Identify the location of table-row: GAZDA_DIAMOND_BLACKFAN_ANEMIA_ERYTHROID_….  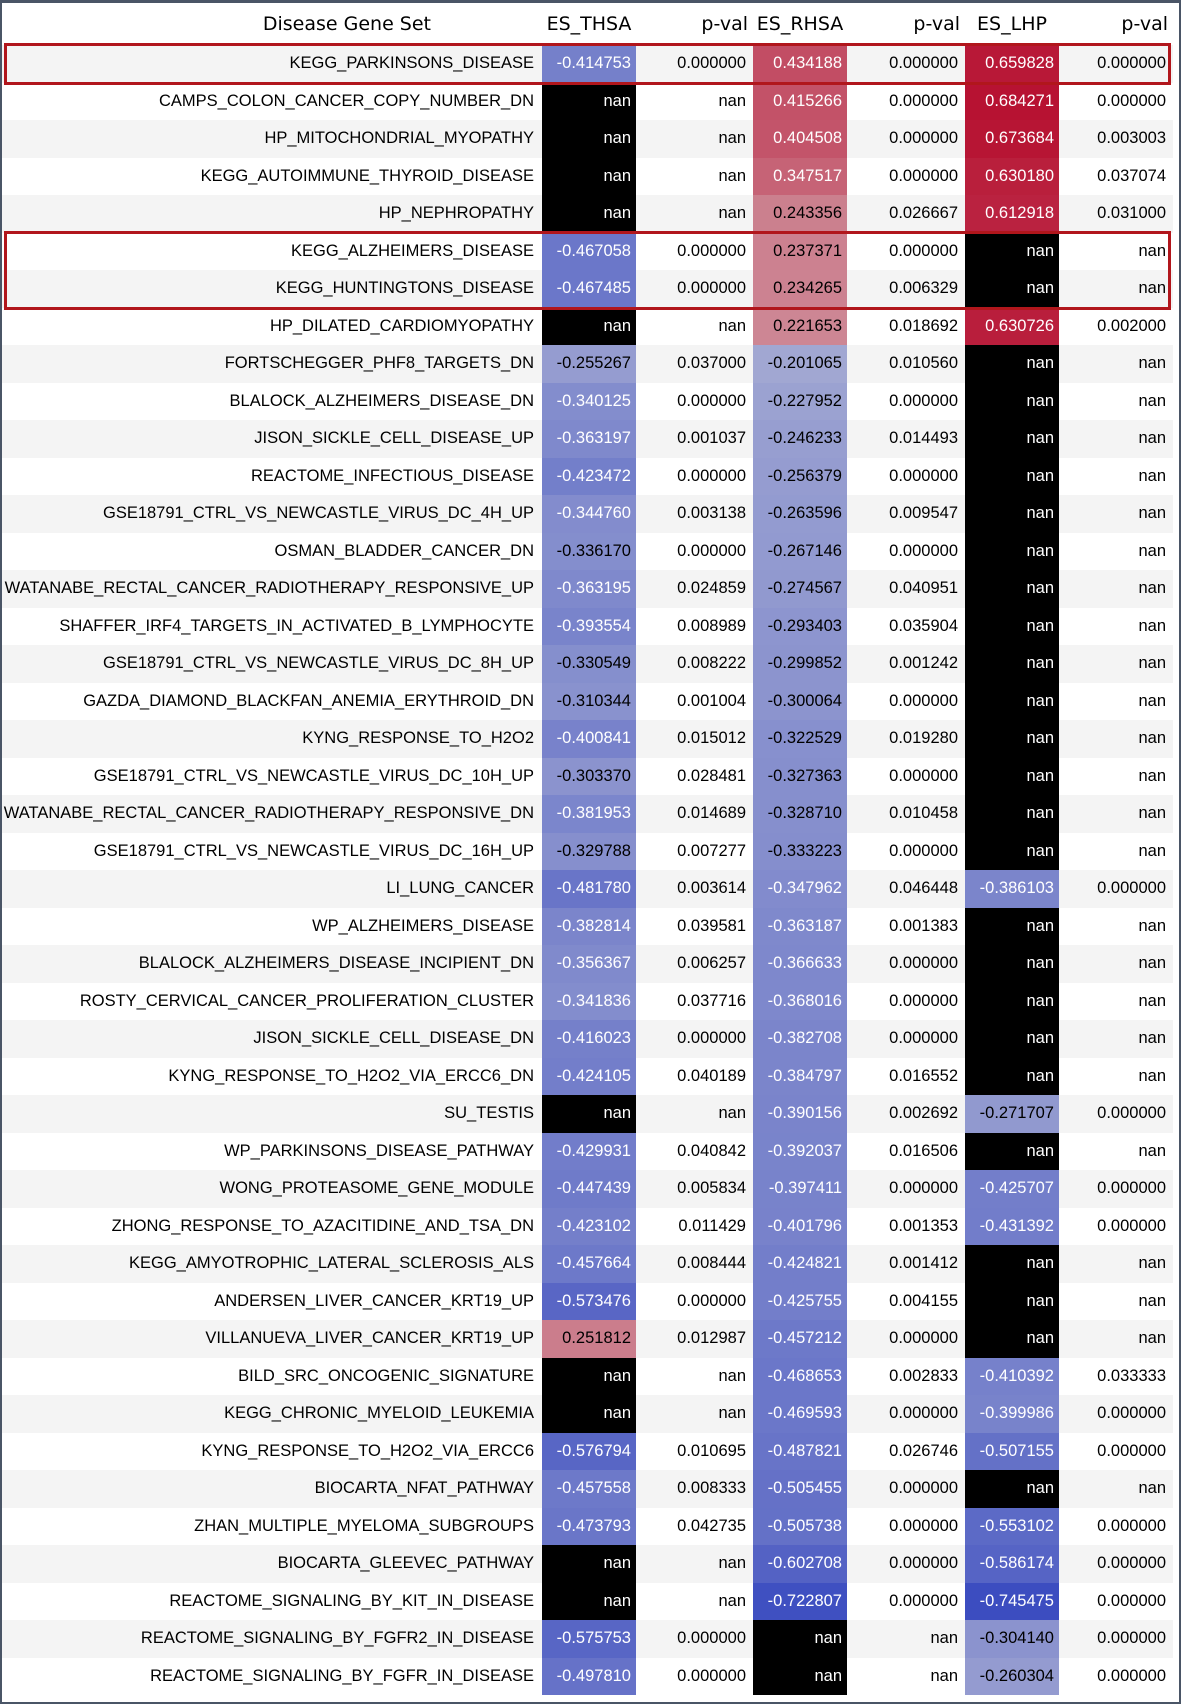
(587, 701).